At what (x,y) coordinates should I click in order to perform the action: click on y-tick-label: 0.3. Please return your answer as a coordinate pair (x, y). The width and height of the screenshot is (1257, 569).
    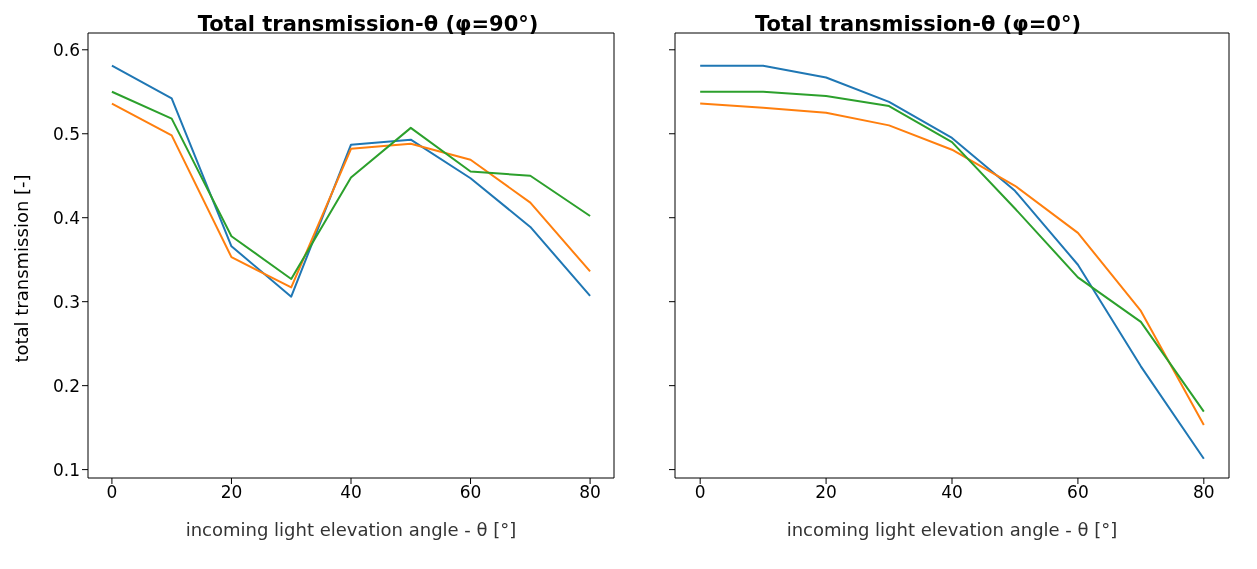
    Looking at the image, I should click on (66, 301).